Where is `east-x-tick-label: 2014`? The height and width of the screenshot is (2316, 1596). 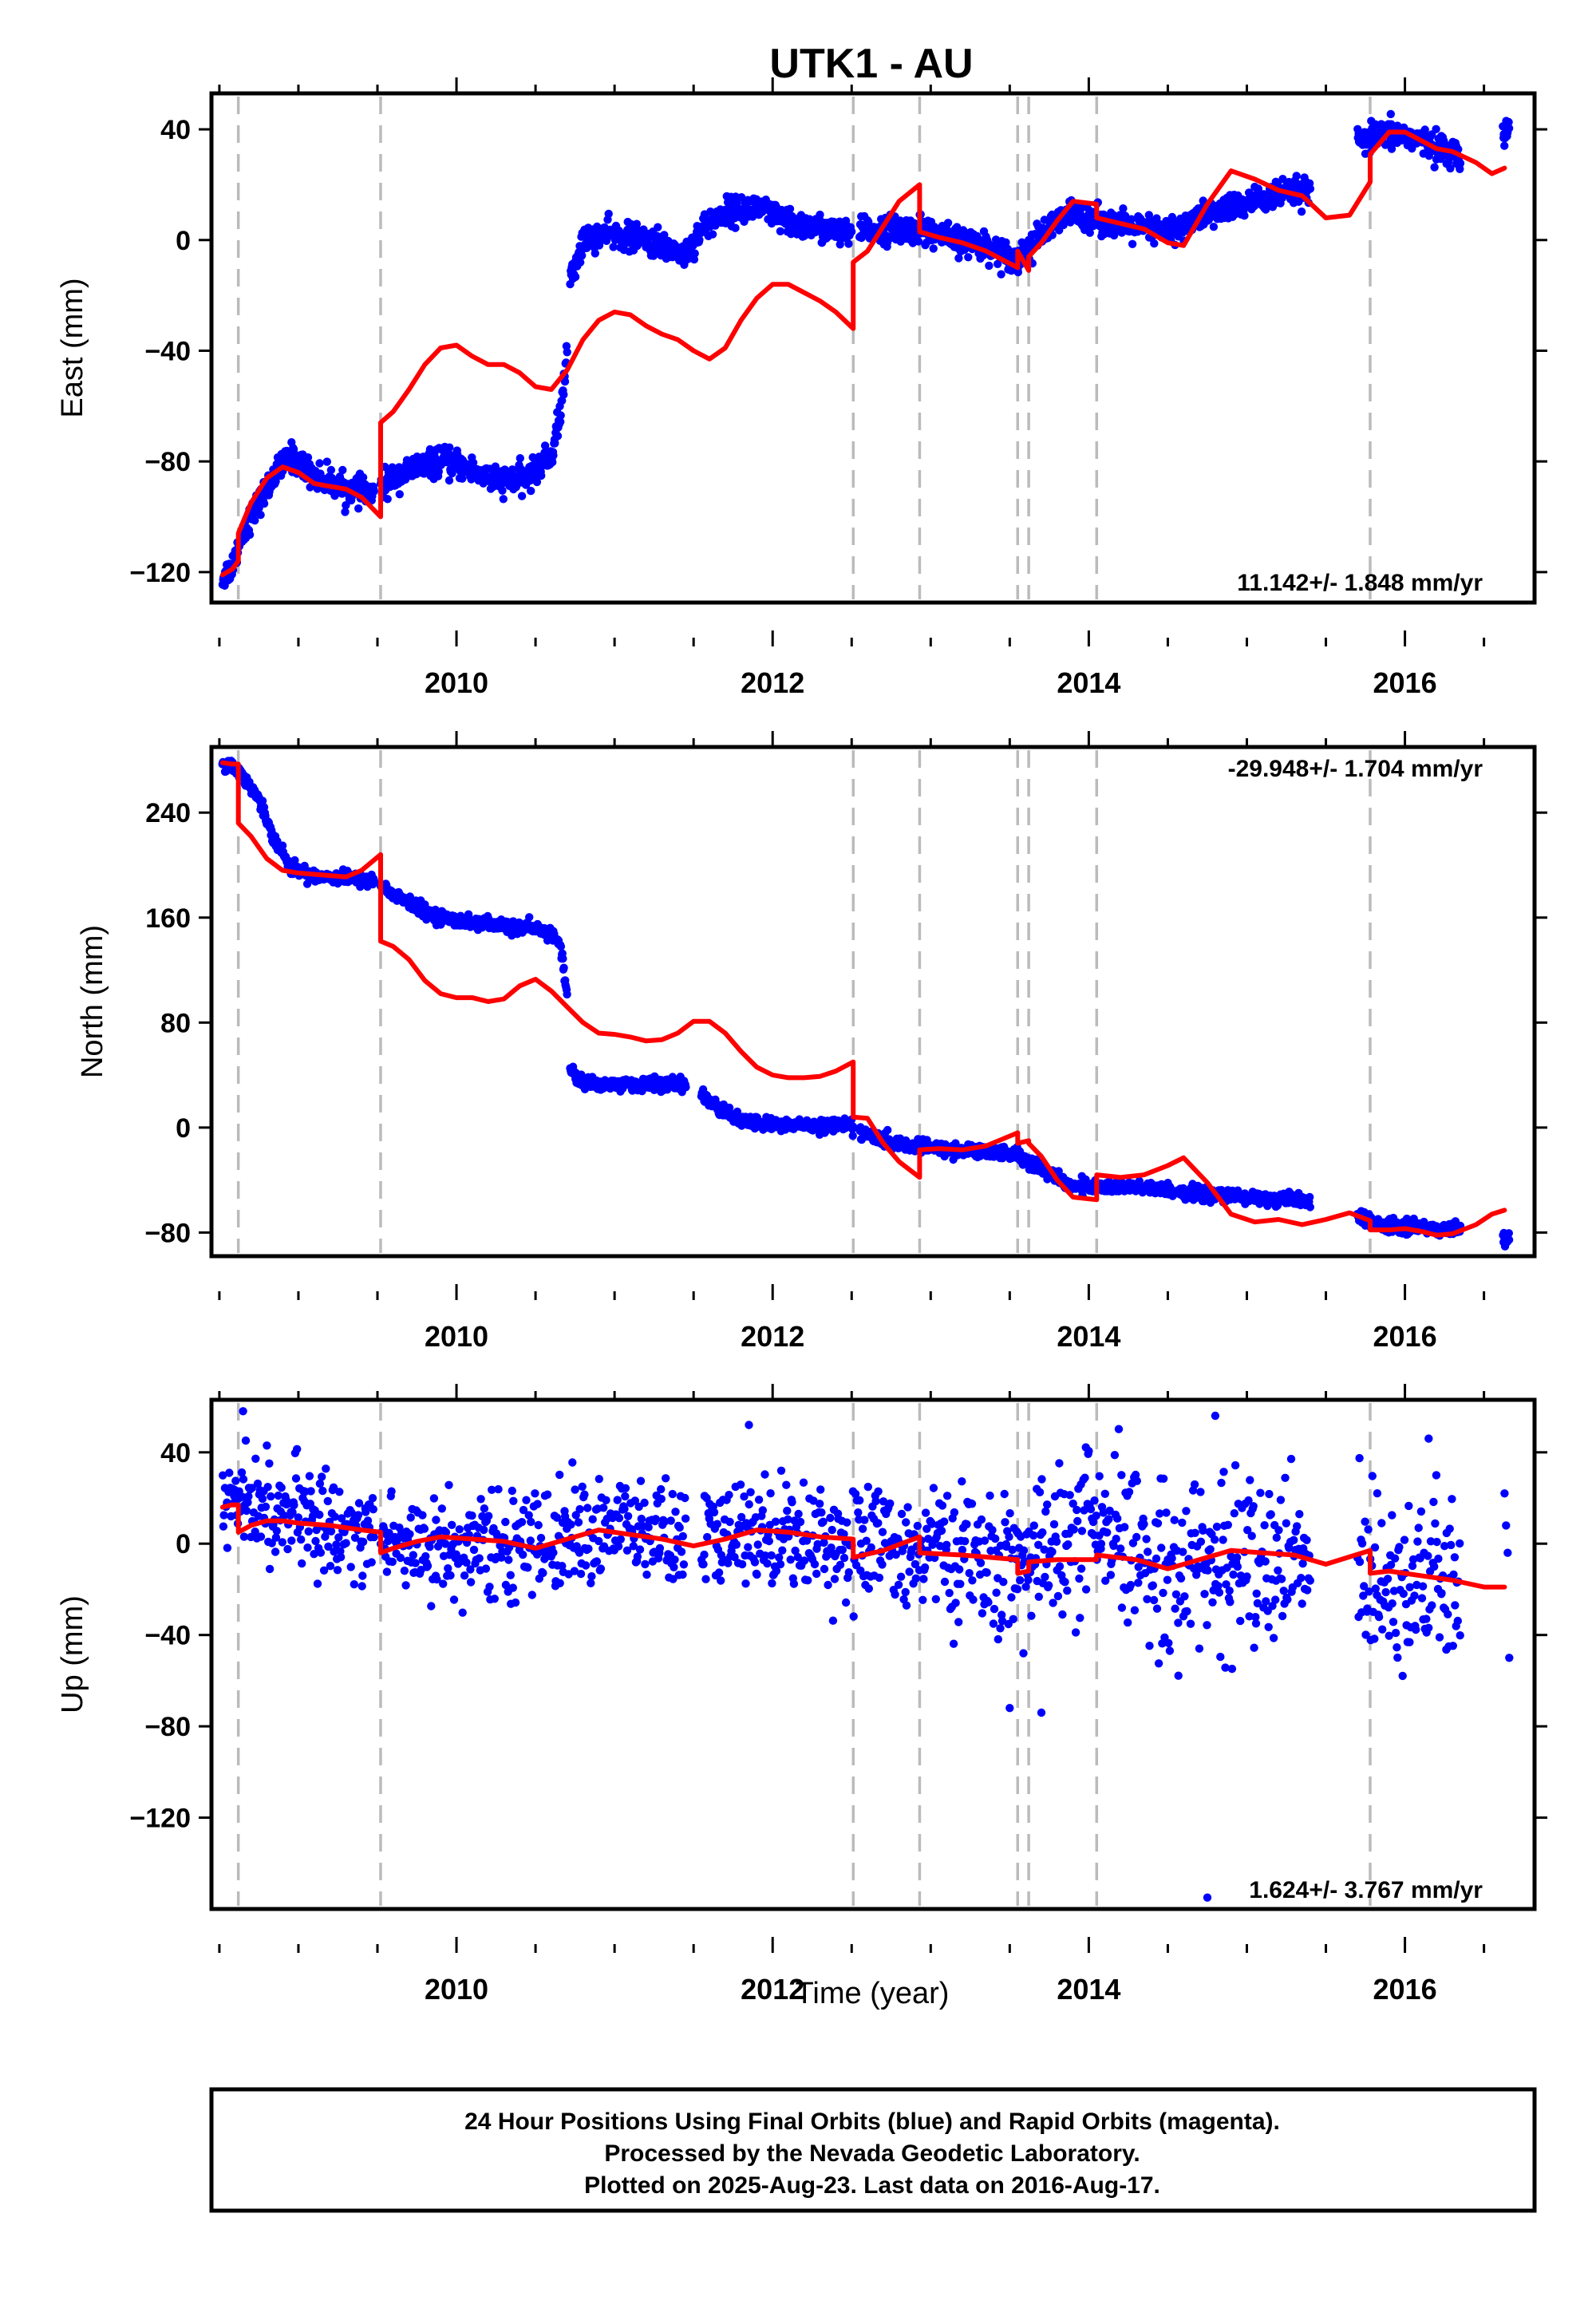 east-x-tick-label: 2014 is located at coordinates (1088, 682).